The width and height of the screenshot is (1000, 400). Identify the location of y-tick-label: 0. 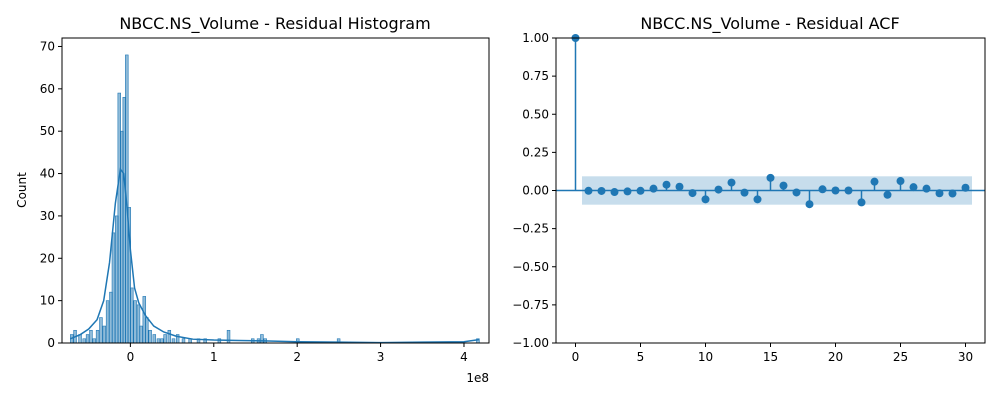
(51, 343).